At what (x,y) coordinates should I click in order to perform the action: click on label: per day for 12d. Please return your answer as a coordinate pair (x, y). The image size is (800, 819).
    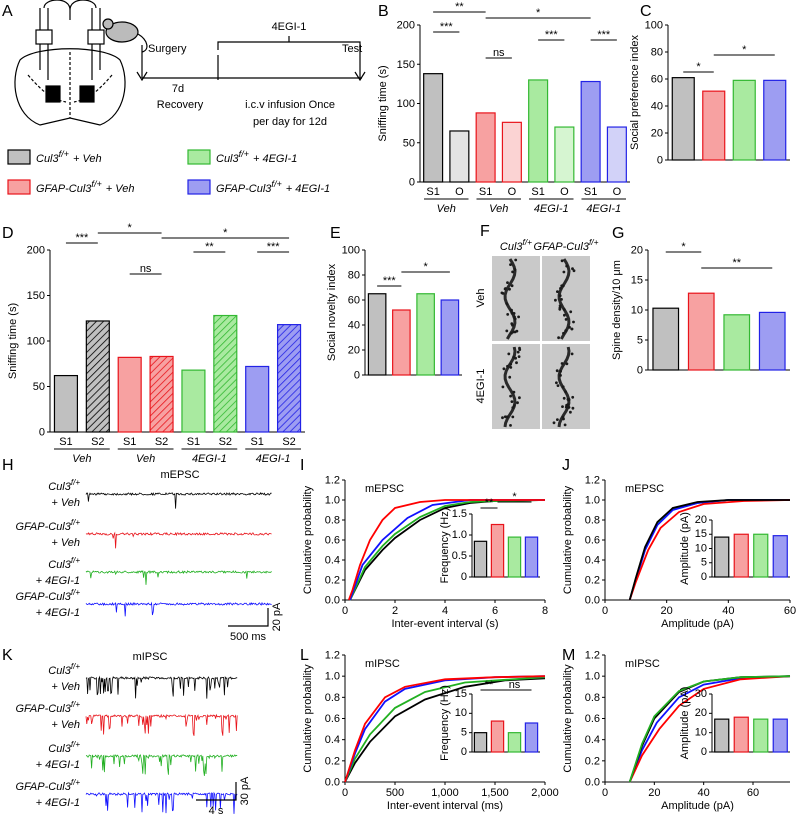
    Looking at the image, I should click on (290, 122).